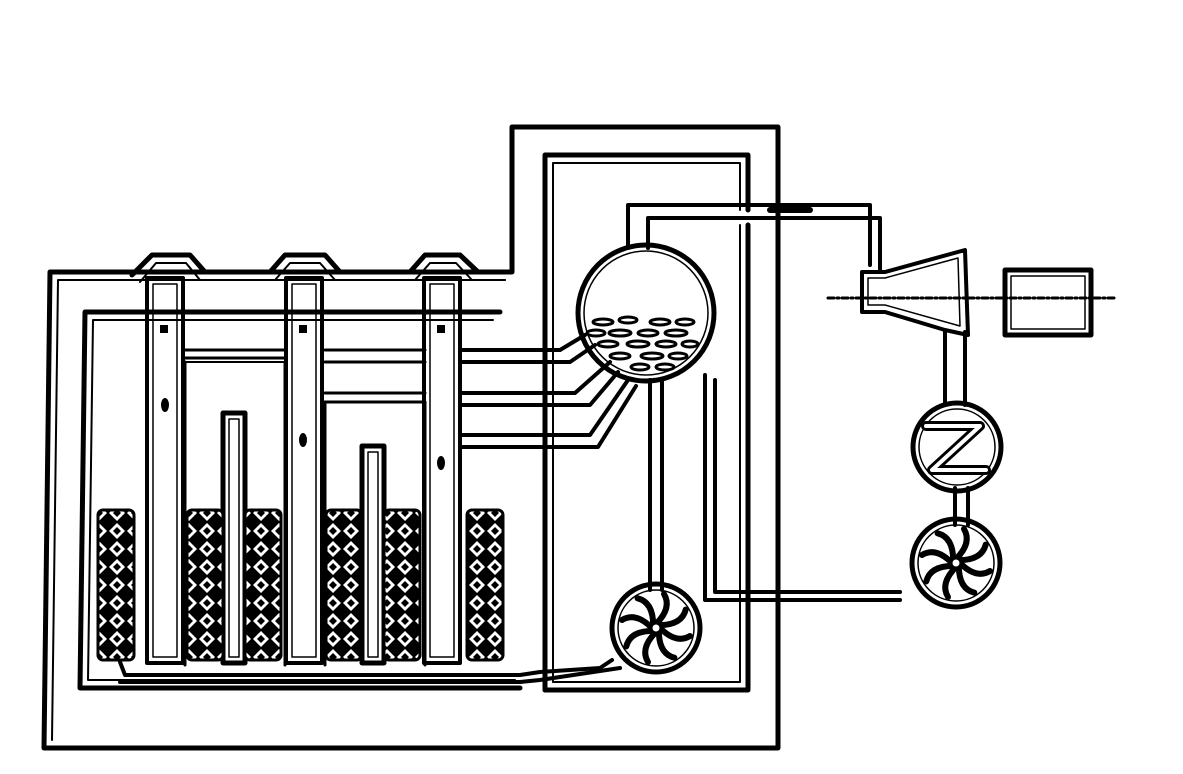 The width and height of the screenshot is (1183, 774). Describe the element at coordinates (956, 563) in the screenshot. I see `feedwater-pump` at that location.